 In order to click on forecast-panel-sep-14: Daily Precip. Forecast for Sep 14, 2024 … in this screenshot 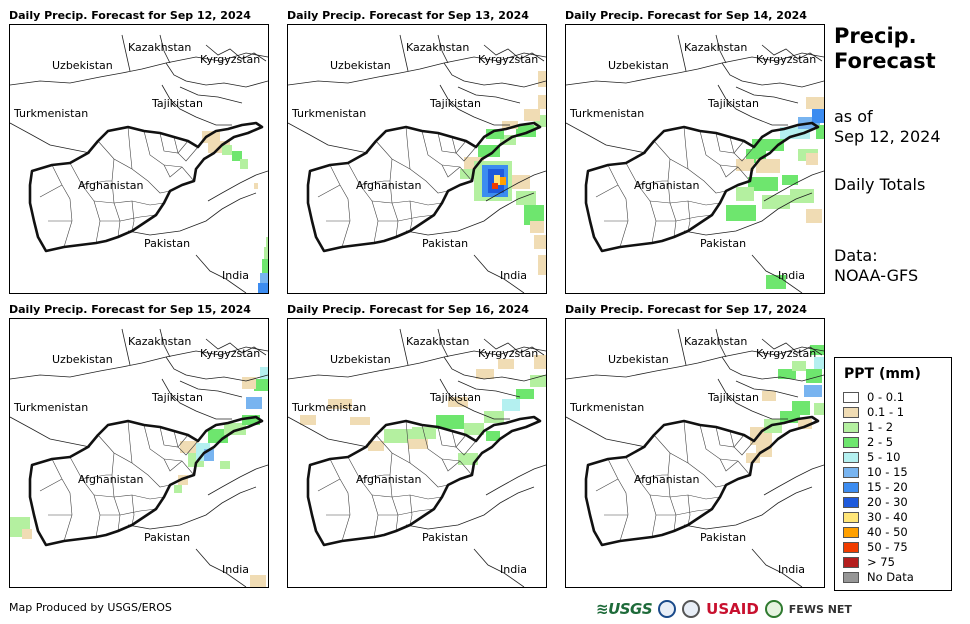, I will do `click(695, 151)`.